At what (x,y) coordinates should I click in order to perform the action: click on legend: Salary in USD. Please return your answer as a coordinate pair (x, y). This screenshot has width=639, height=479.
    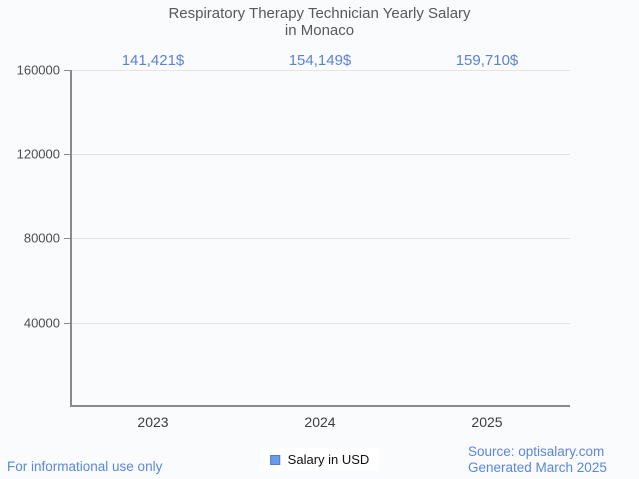
    Looking at the image, I should click on (319, 459).